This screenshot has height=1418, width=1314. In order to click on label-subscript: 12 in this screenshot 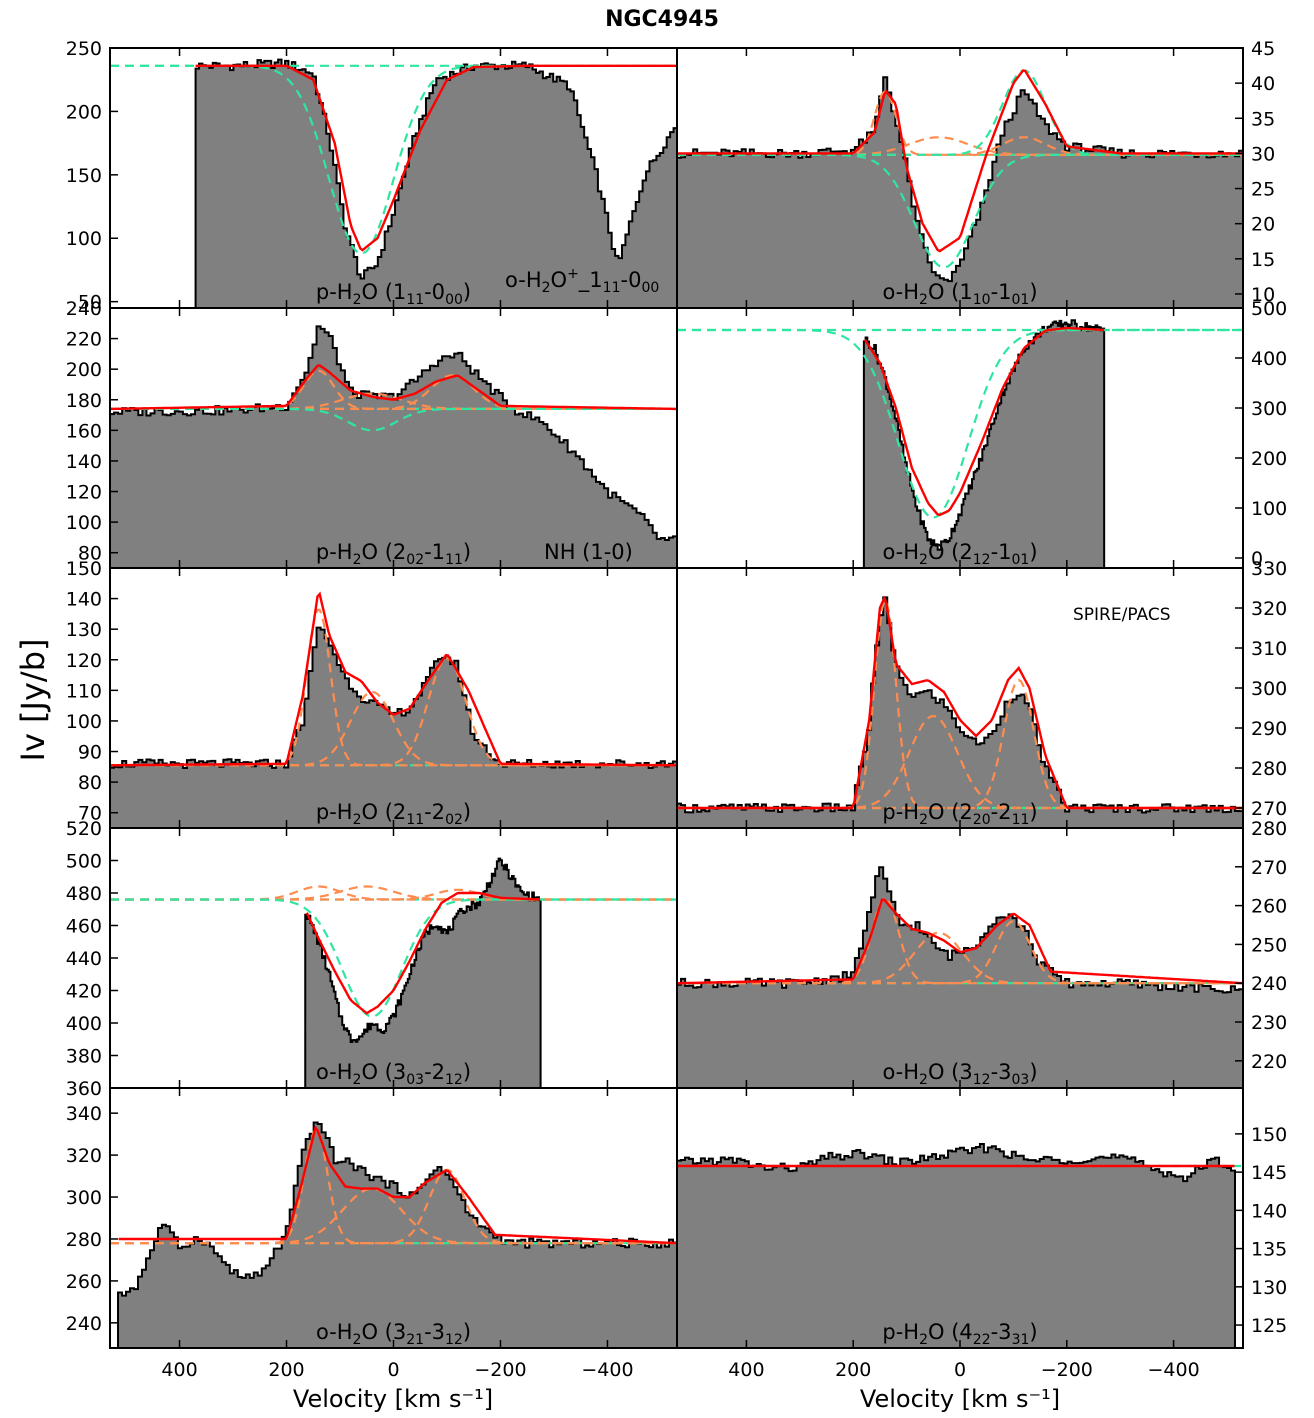, I will do `click(454, 1340)`.